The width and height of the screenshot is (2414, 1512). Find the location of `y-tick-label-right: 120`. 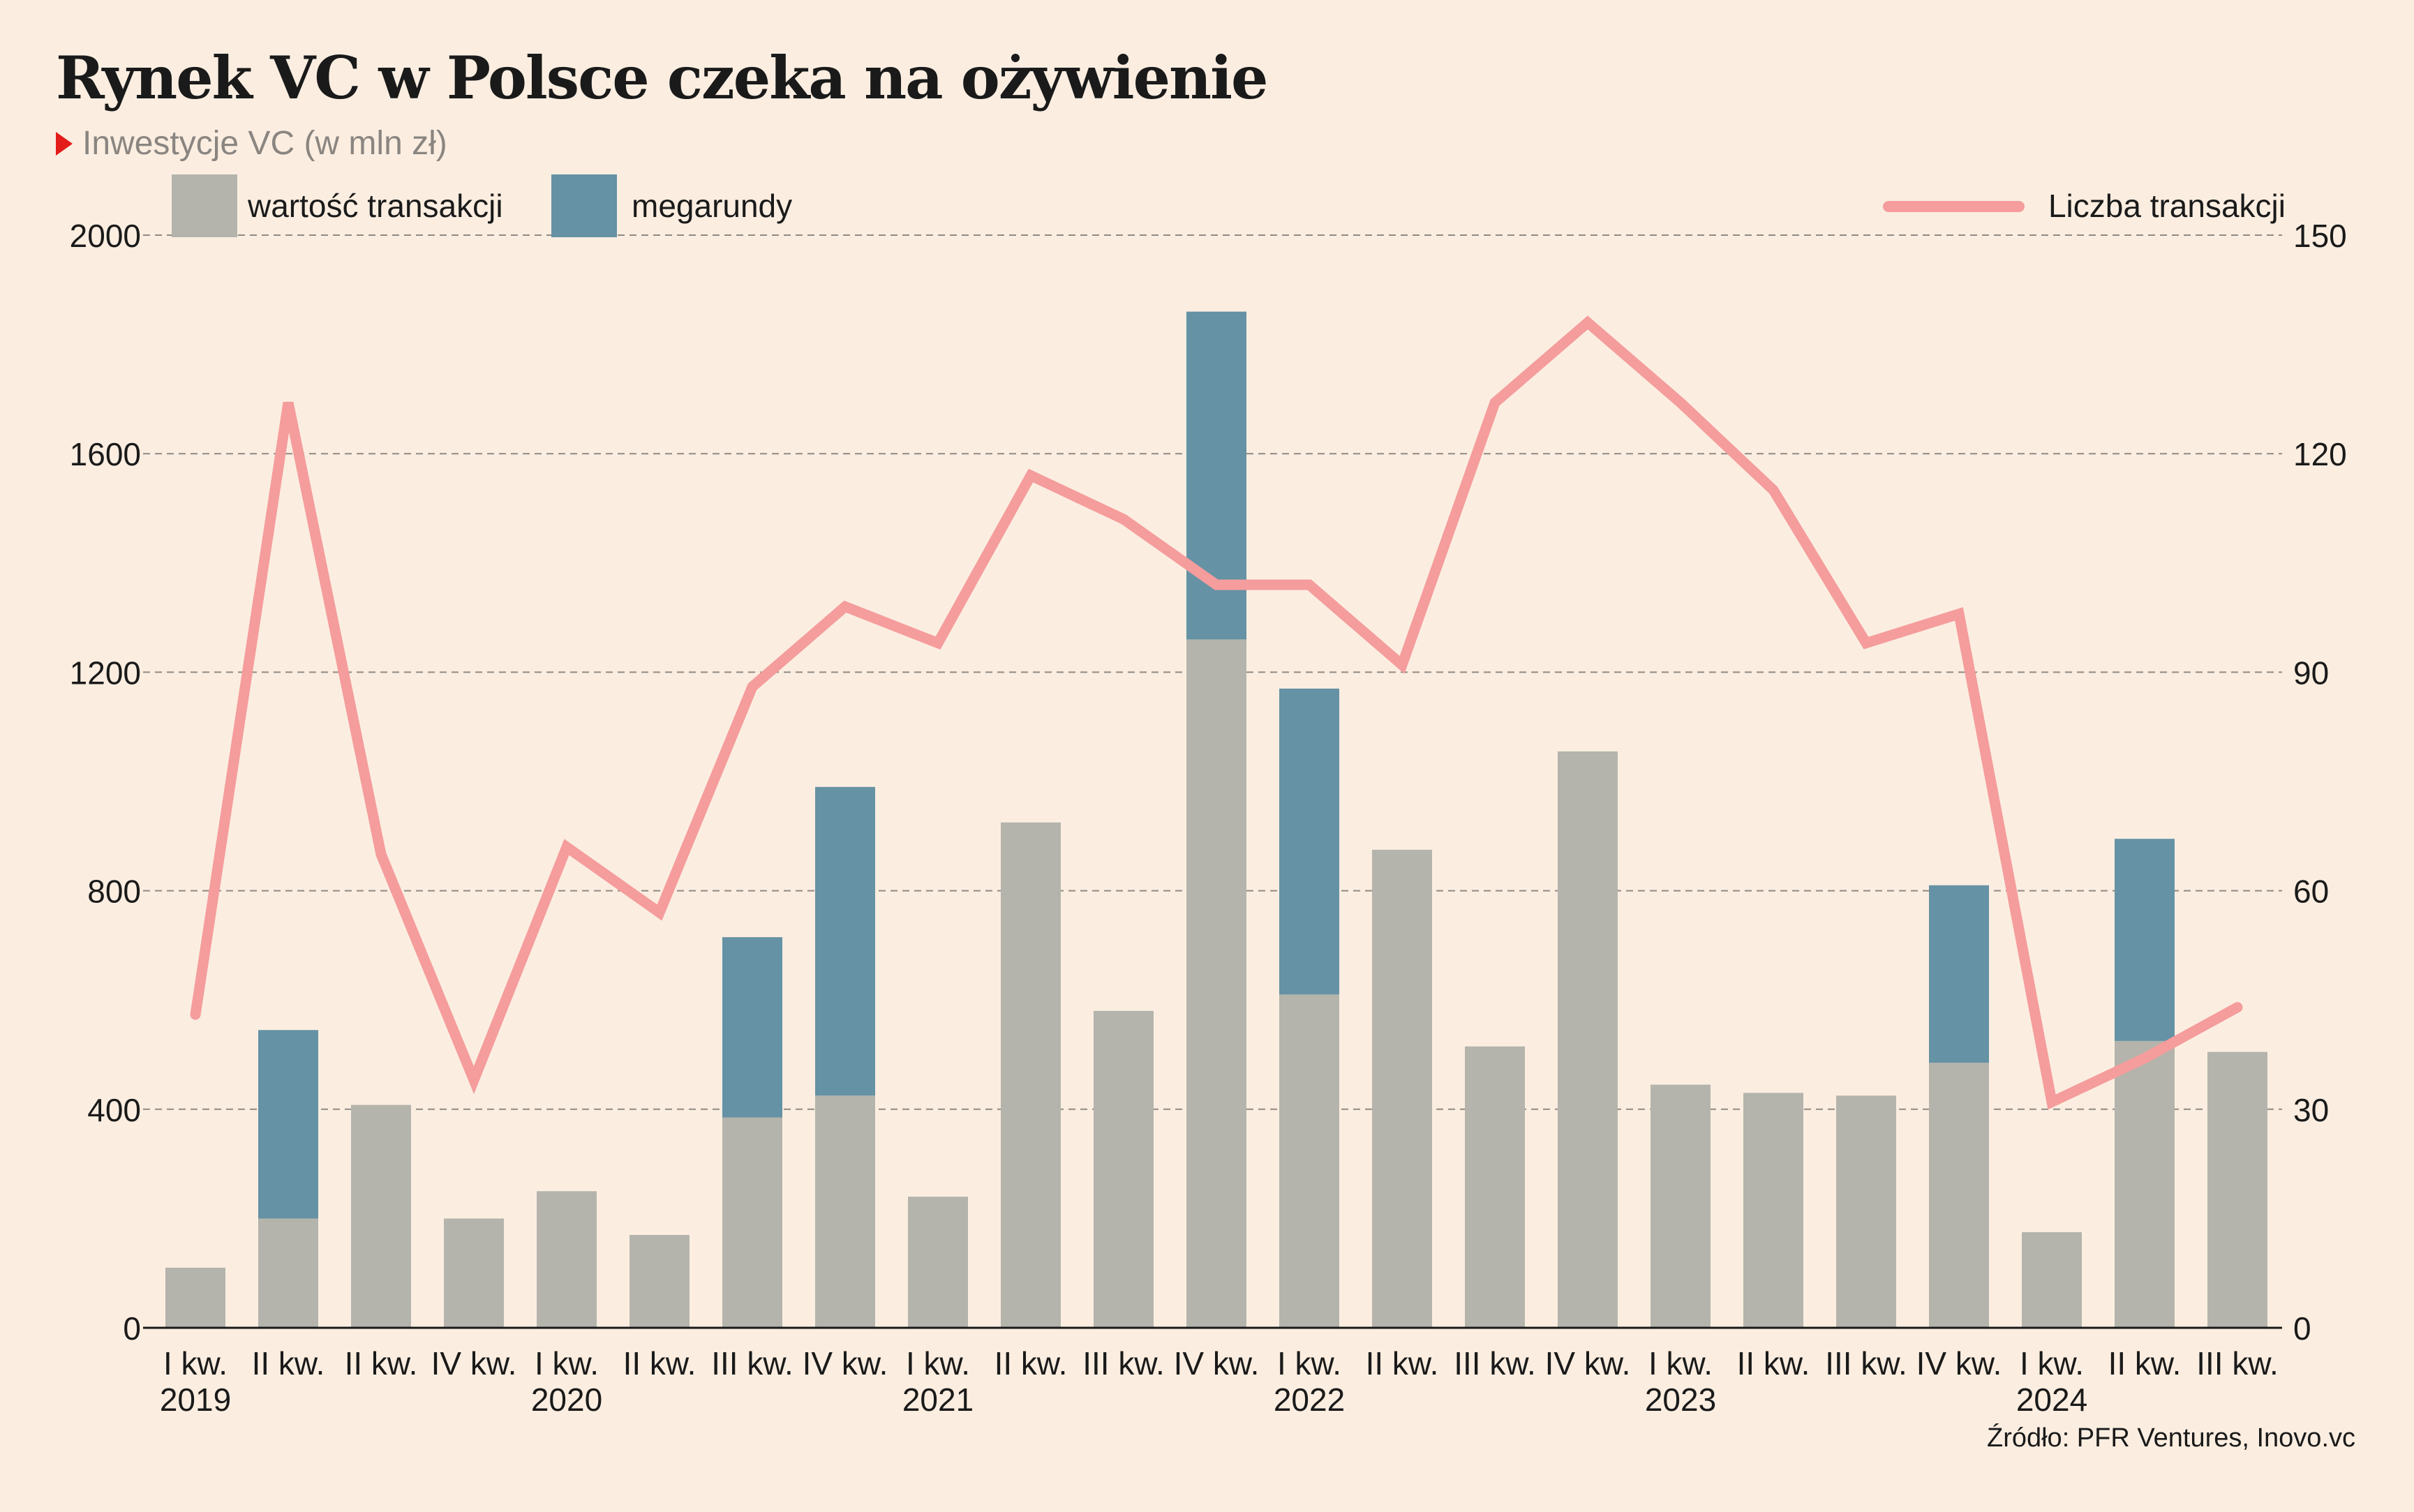

y-tick-label-right: 120 is located at coordinates (2320, 454).